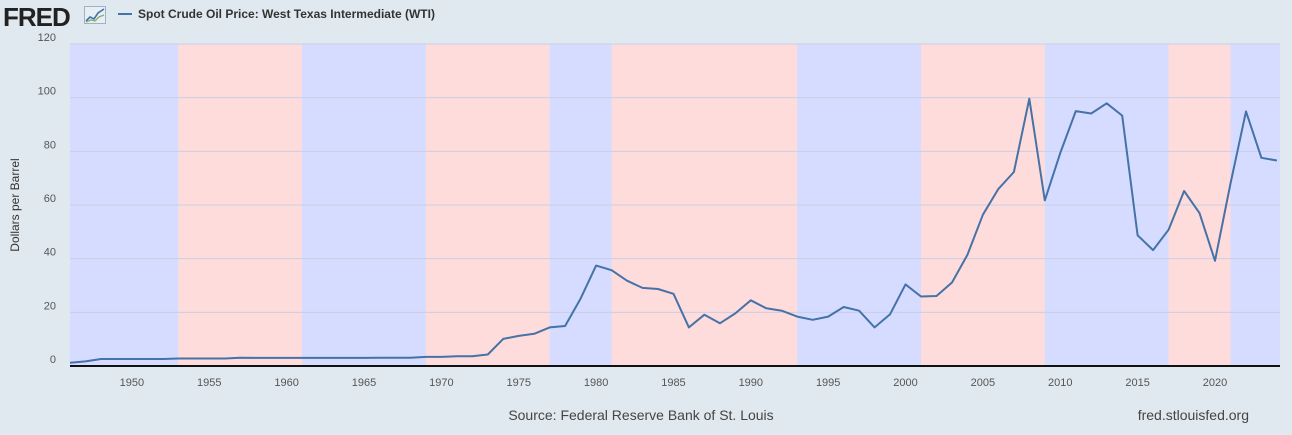  Describe the element at coordinates (95, 15) in the screenshot. I see `chart-line-icon` at that location.